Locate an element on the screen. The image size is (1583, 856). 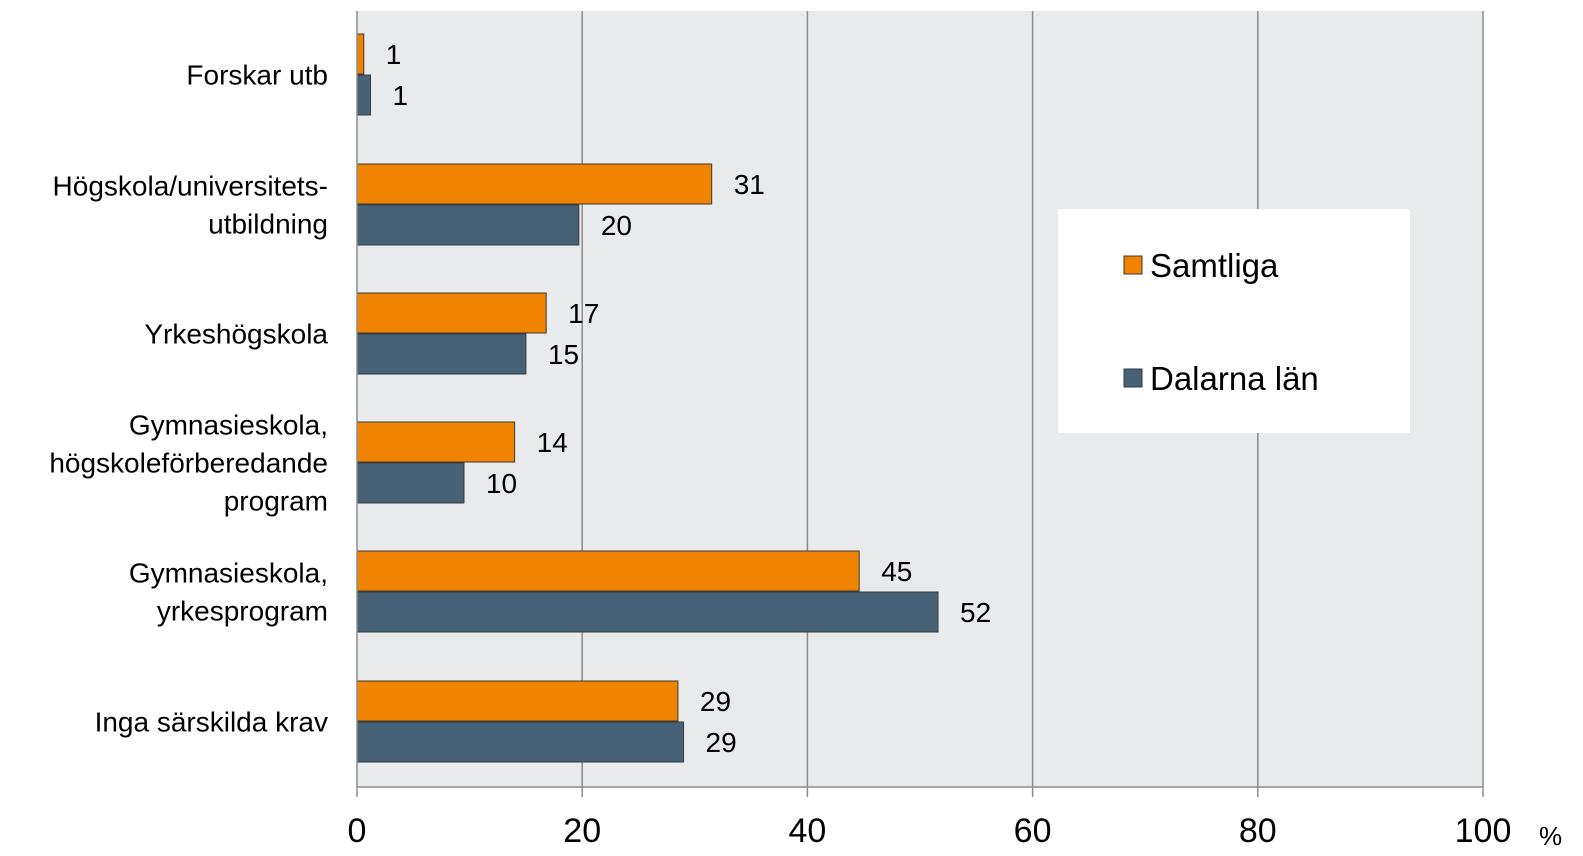
data-label-samtliga: 45 is located at coordinates (896, 571).